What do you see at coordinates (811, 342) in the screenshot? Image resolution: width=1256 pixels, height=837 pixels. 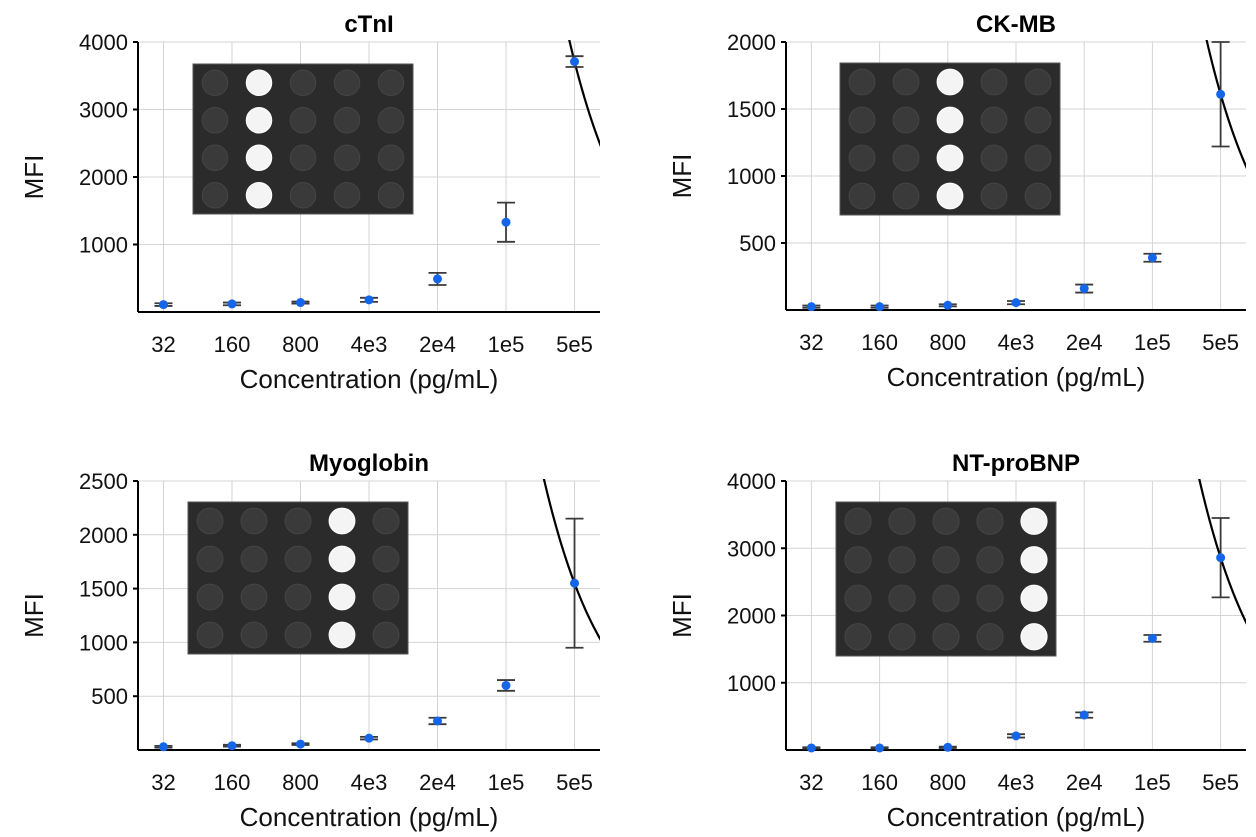 I see `x-tick-label: 32` at bounding box center [811, 342].